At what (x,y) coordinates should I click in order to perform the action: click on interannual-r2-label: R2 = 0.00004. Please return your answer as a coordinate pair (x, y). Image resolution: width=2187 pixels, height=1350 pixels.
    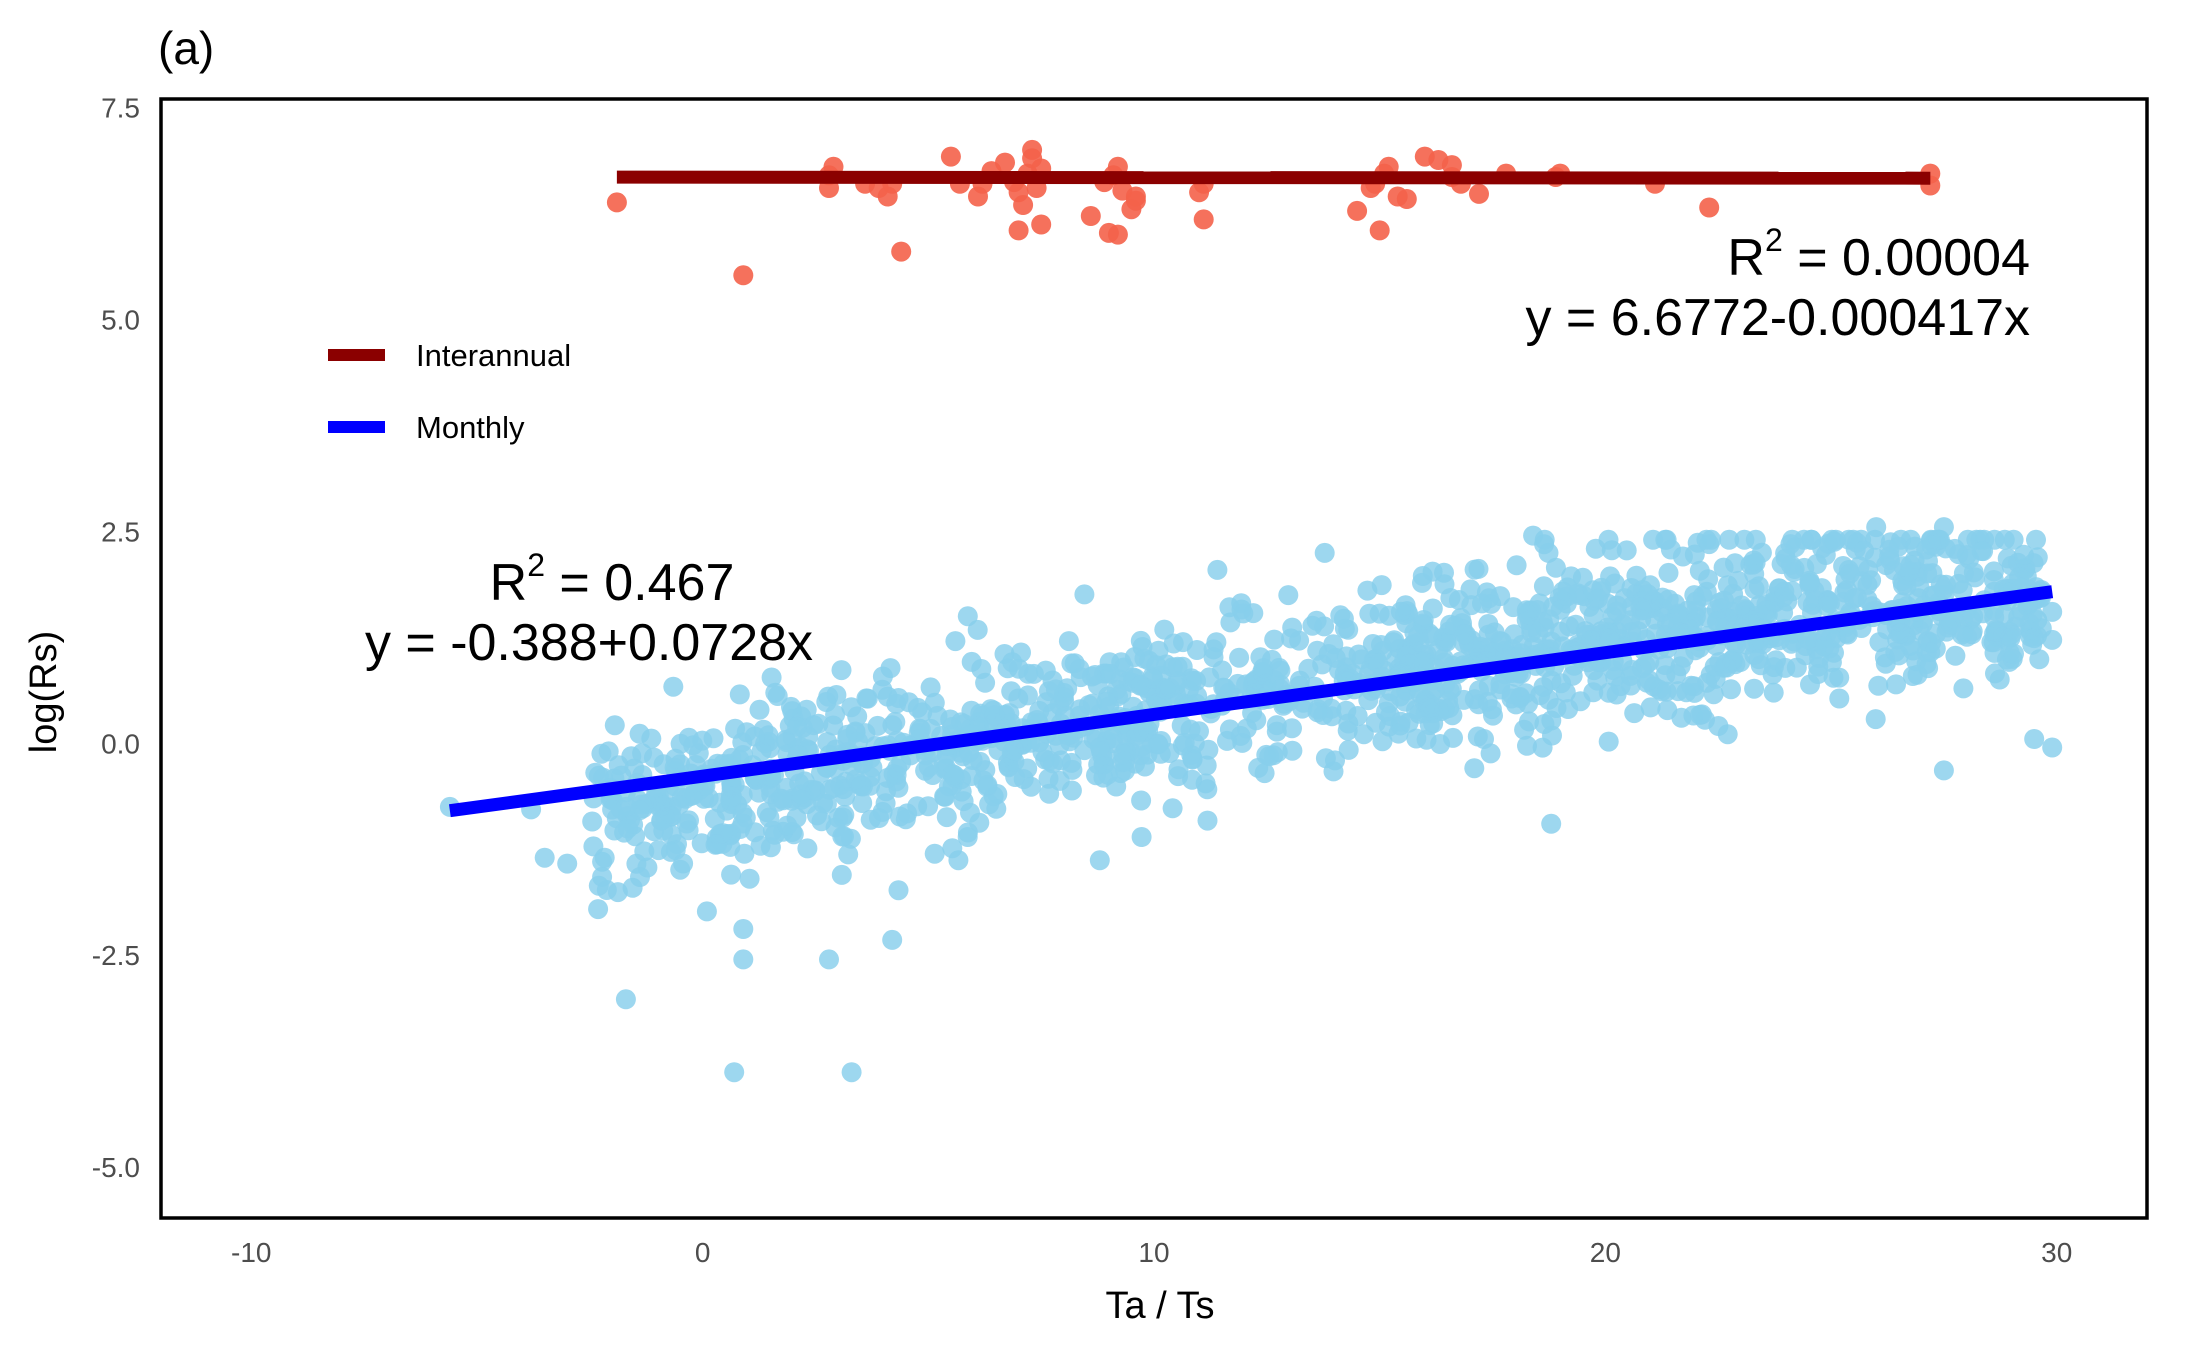
    Looking at the image, I should click on (1878, 254).